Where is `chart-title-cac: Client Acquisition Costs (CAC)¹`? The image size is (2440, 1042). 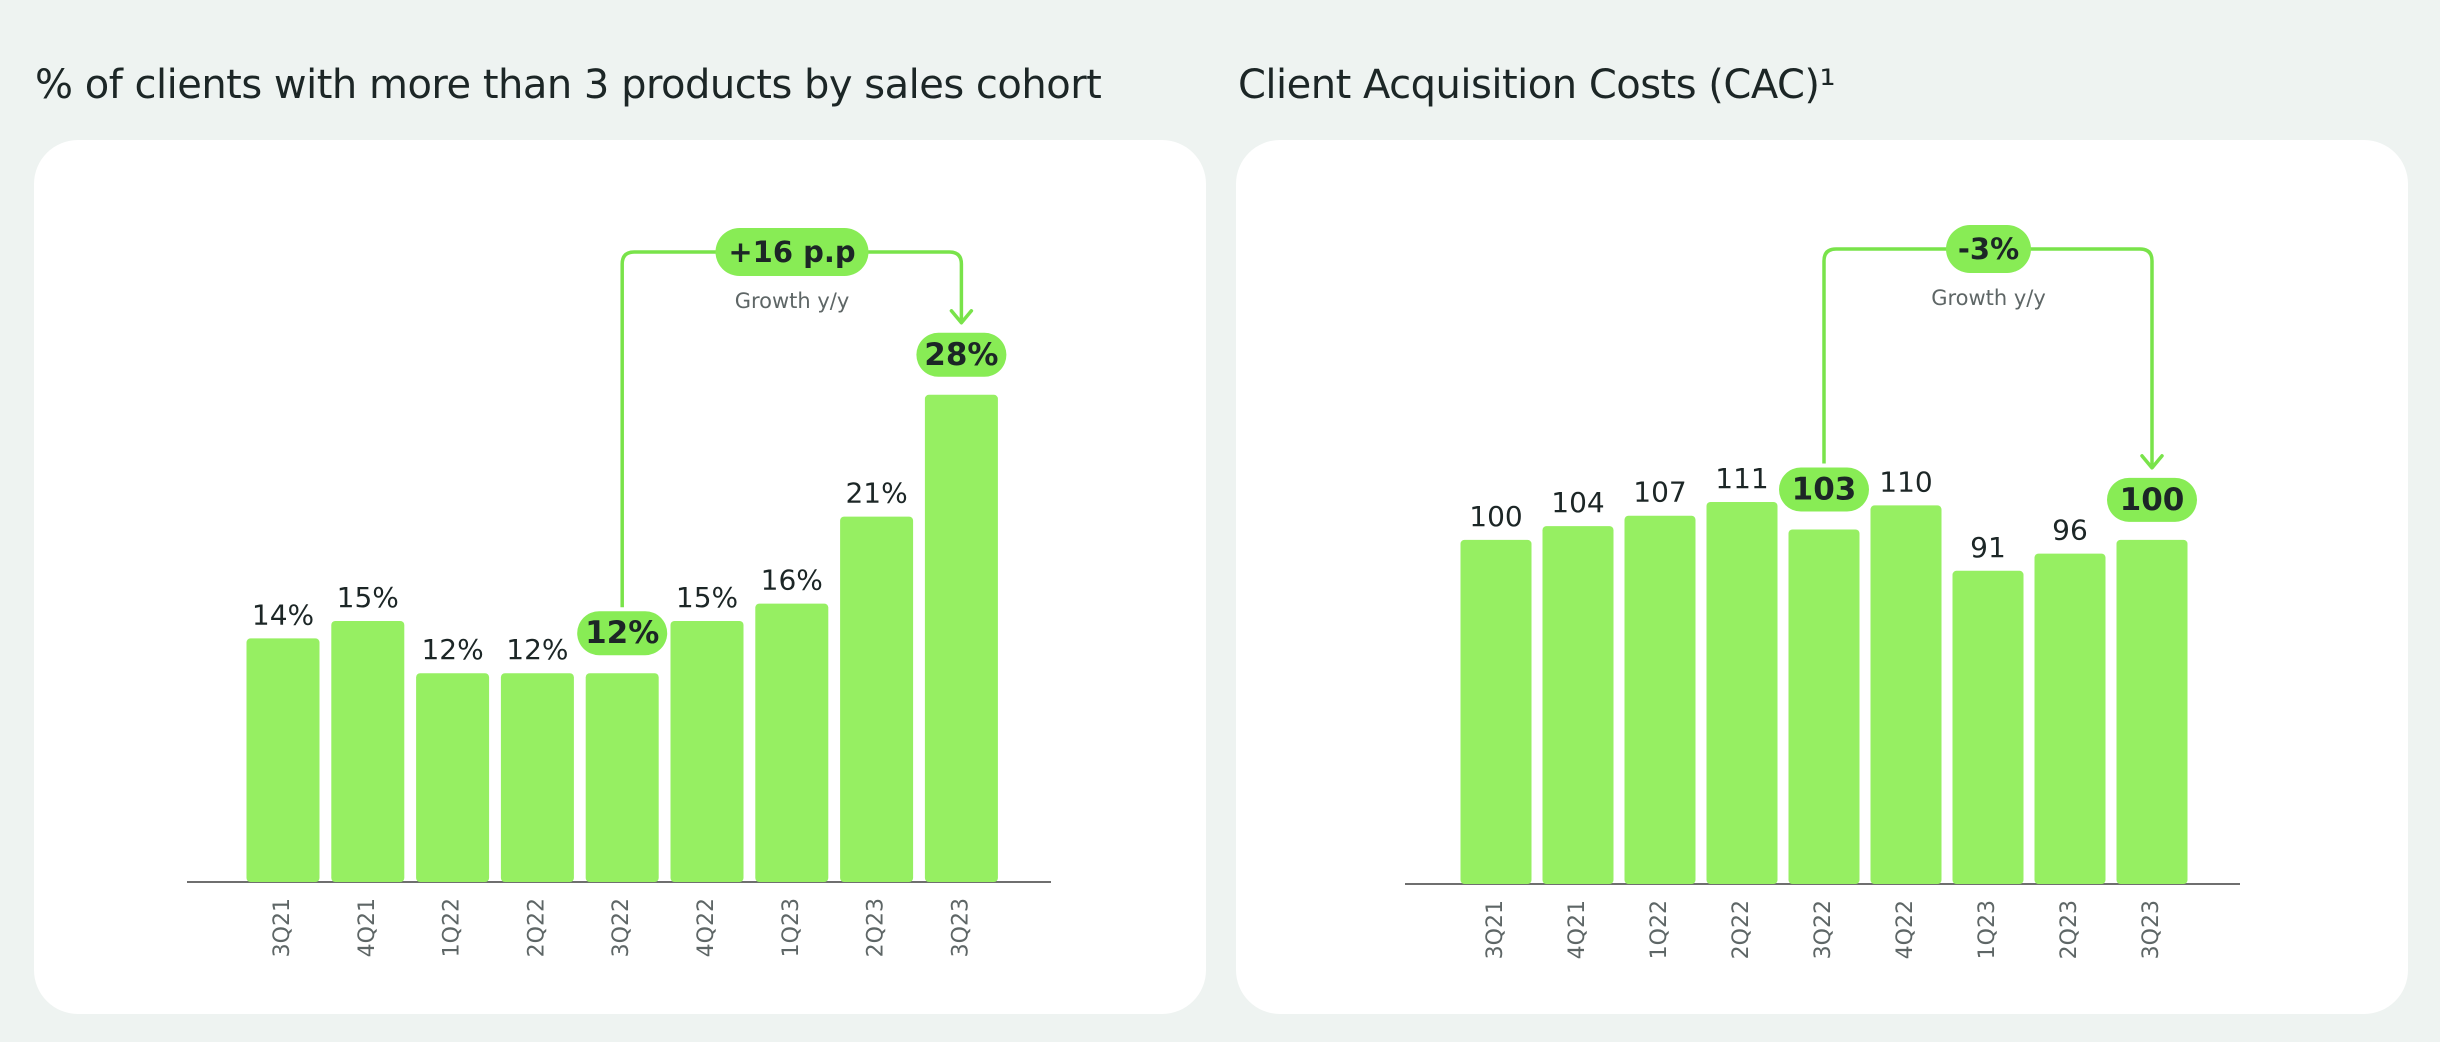
chart-title-cac: Client Acquisition Costs (CAC)¹ is located at coordinates (1537, 85).